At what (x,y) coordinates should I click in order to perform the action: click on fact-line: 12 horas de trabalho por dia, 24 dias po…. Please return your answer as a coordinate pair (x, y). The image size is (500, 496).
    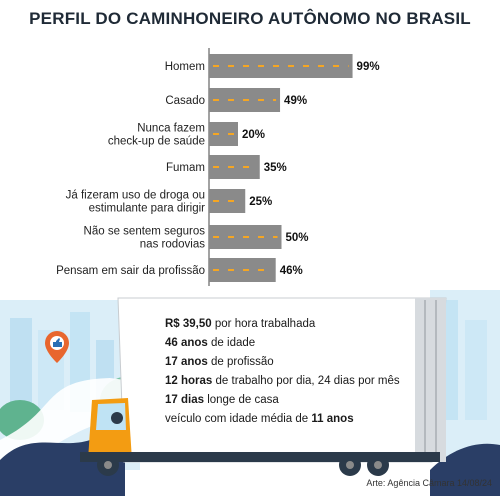
    Looking at the image, I should click on (282, 381).